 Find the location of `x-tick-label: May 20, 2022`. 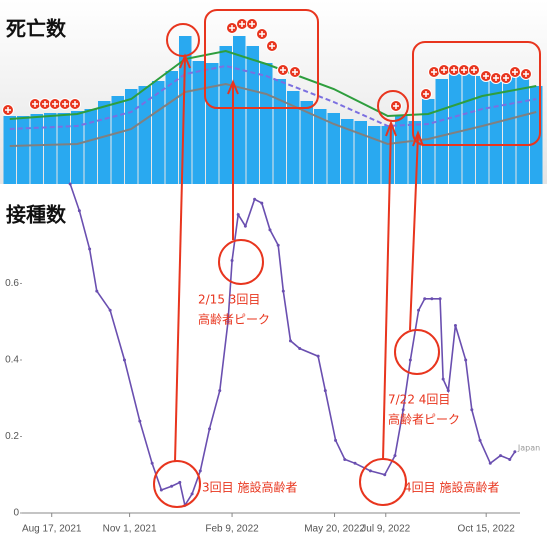

x-tick-label: May 20, 2022 is located at coordinates (334, 529).